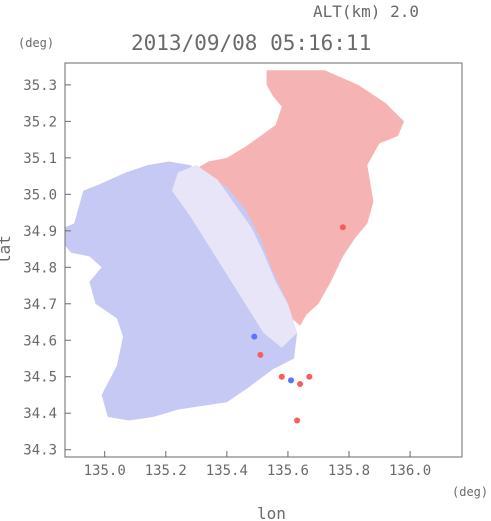 The width and height of the screenshot is (491, 521). I want to click on y-tick-label-10: 35.3, so click(40, 86).